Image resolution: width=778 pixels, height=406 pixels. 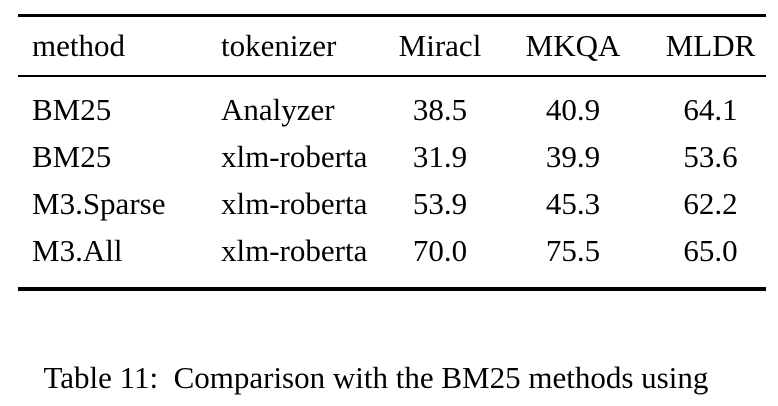 I want to click on cell-method: M3.All, so click(x=77, y=250).